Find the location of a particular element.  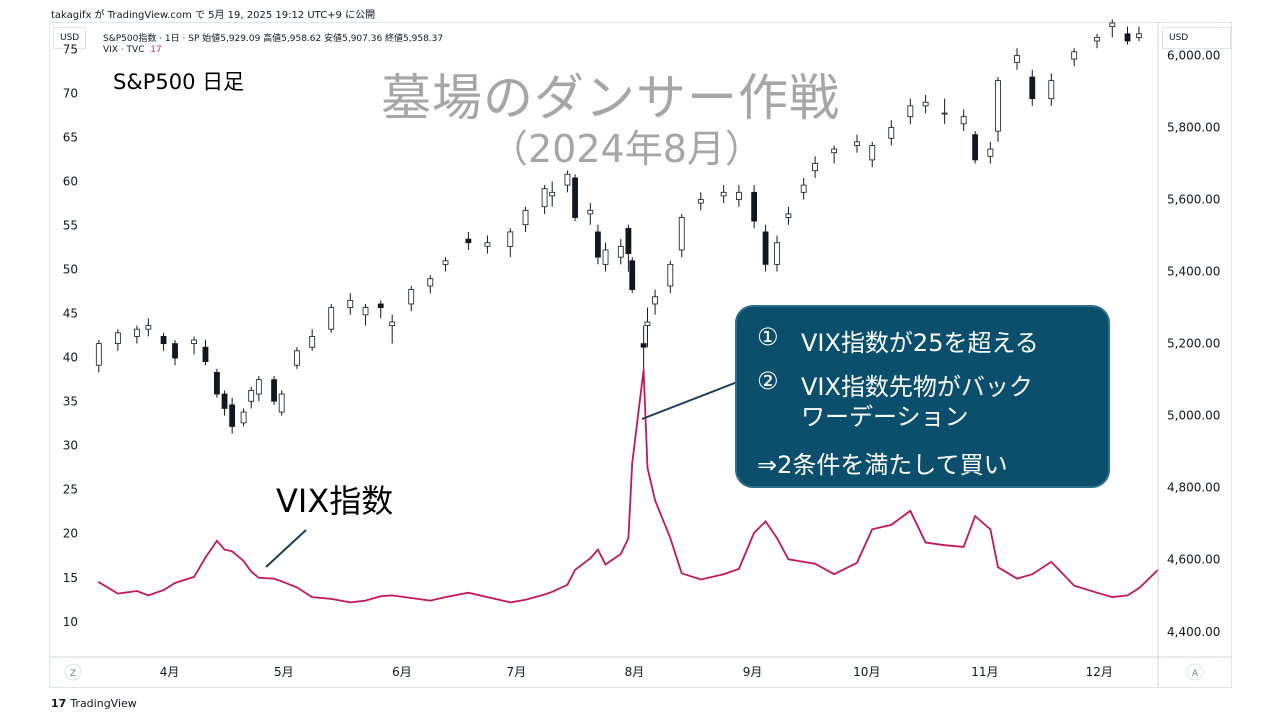

left-tick-label: 75 is located at coordinates (70, 49).